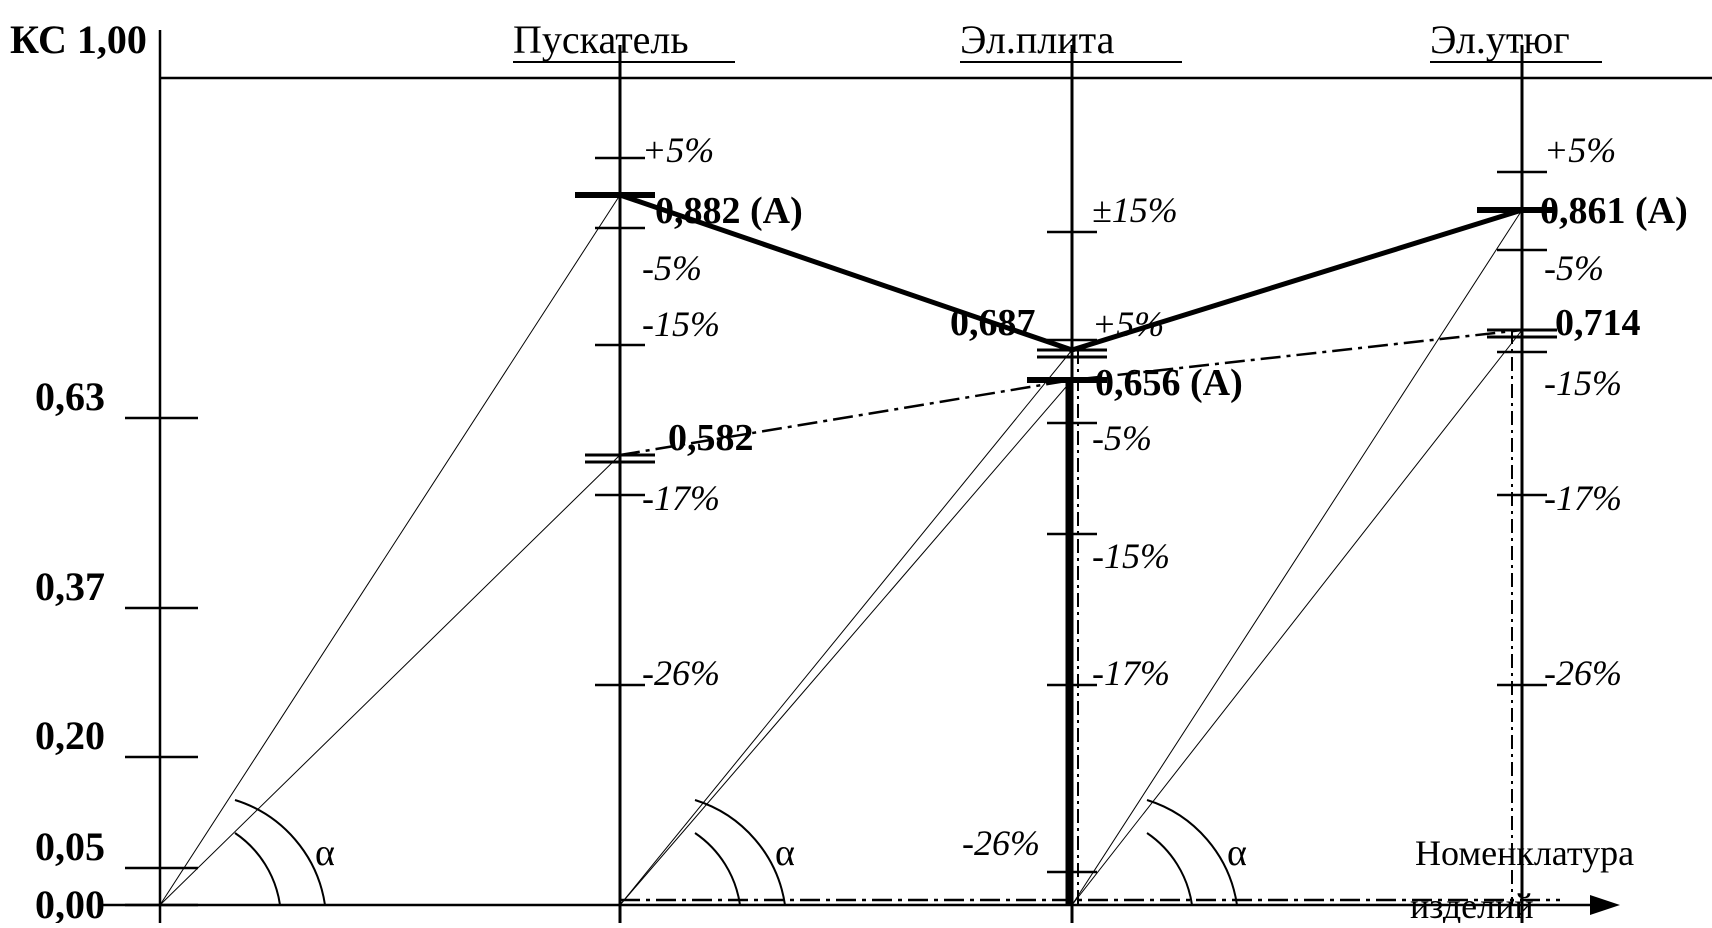 The image size is (1712, 928). What do you see at coordinates (1605, 905) in the screenshot?
I see `x-axis-arrow-icon` at bounding box center [1605, 905].